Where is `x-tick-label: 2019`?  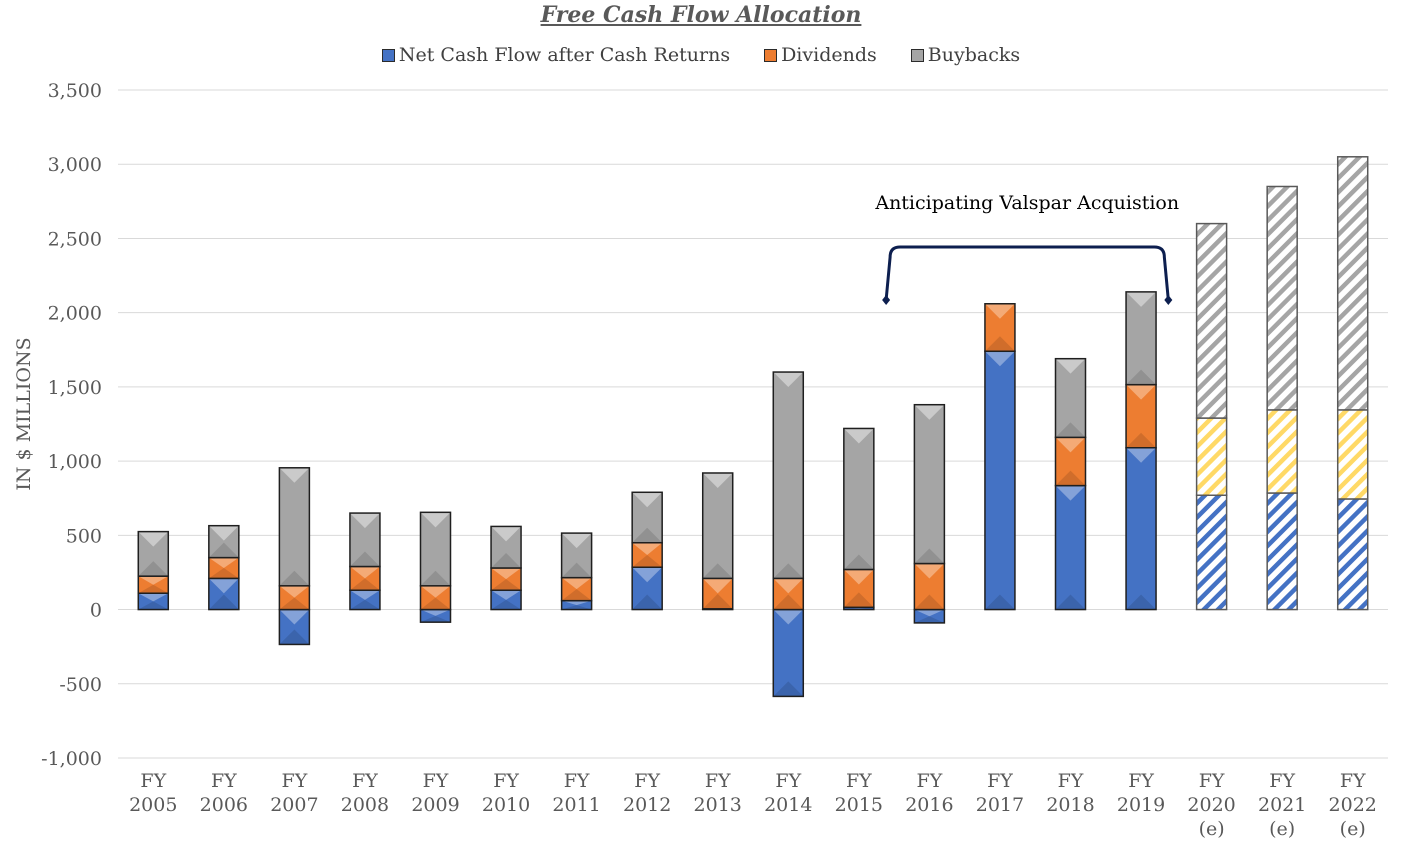 x-tick-label: 2019 is located at coordinates (1141, 805).